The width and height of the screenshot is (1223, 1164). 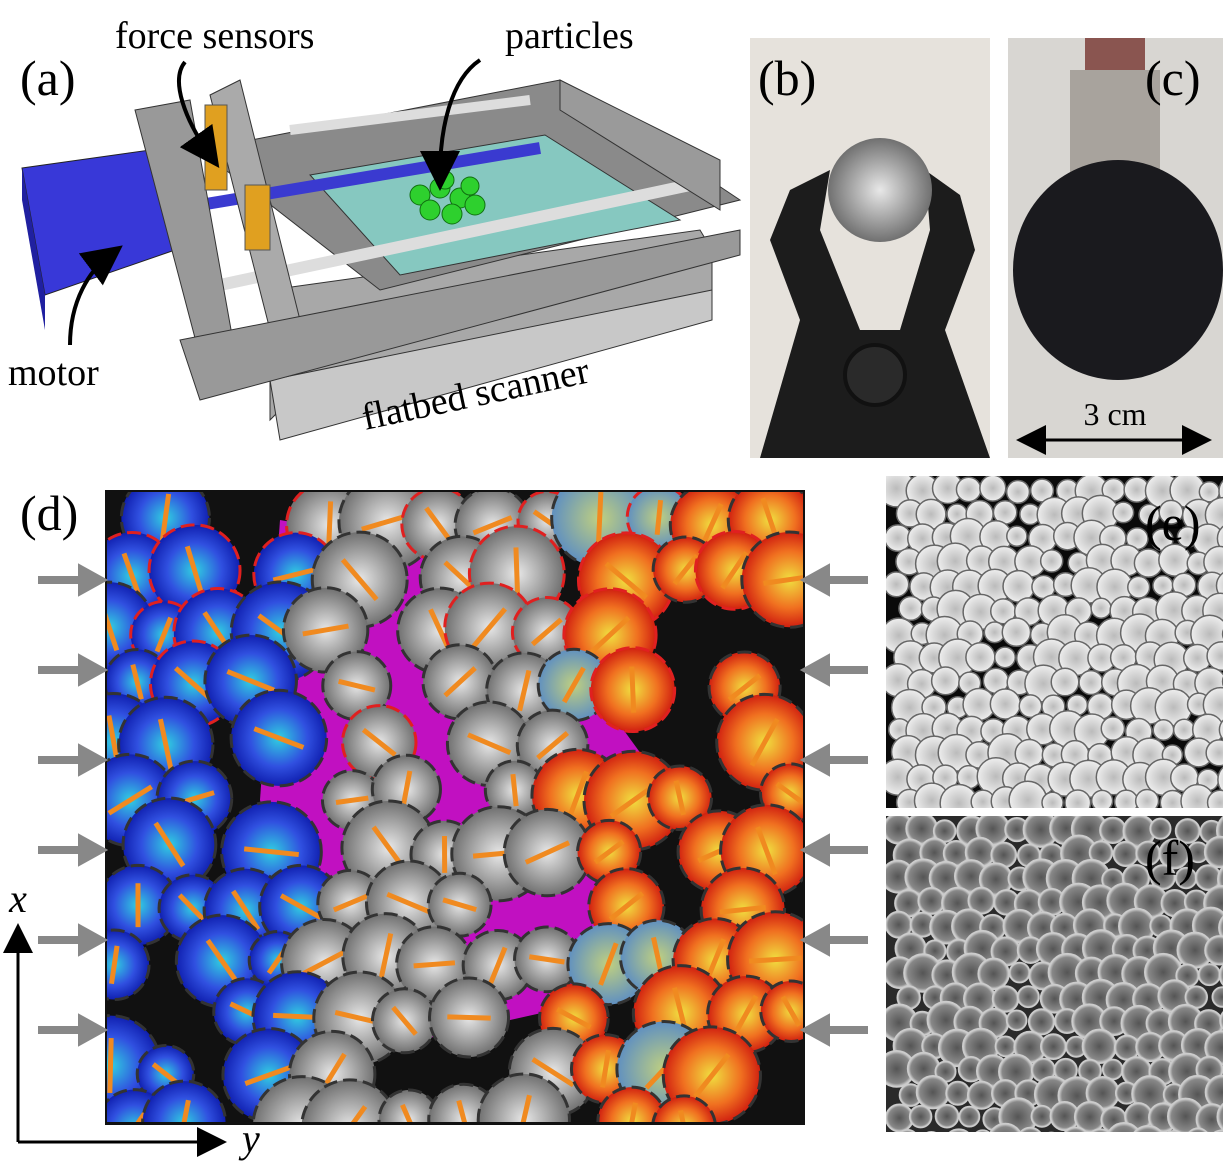 I want to click on annotation: motor, so click(x=53, y=373).